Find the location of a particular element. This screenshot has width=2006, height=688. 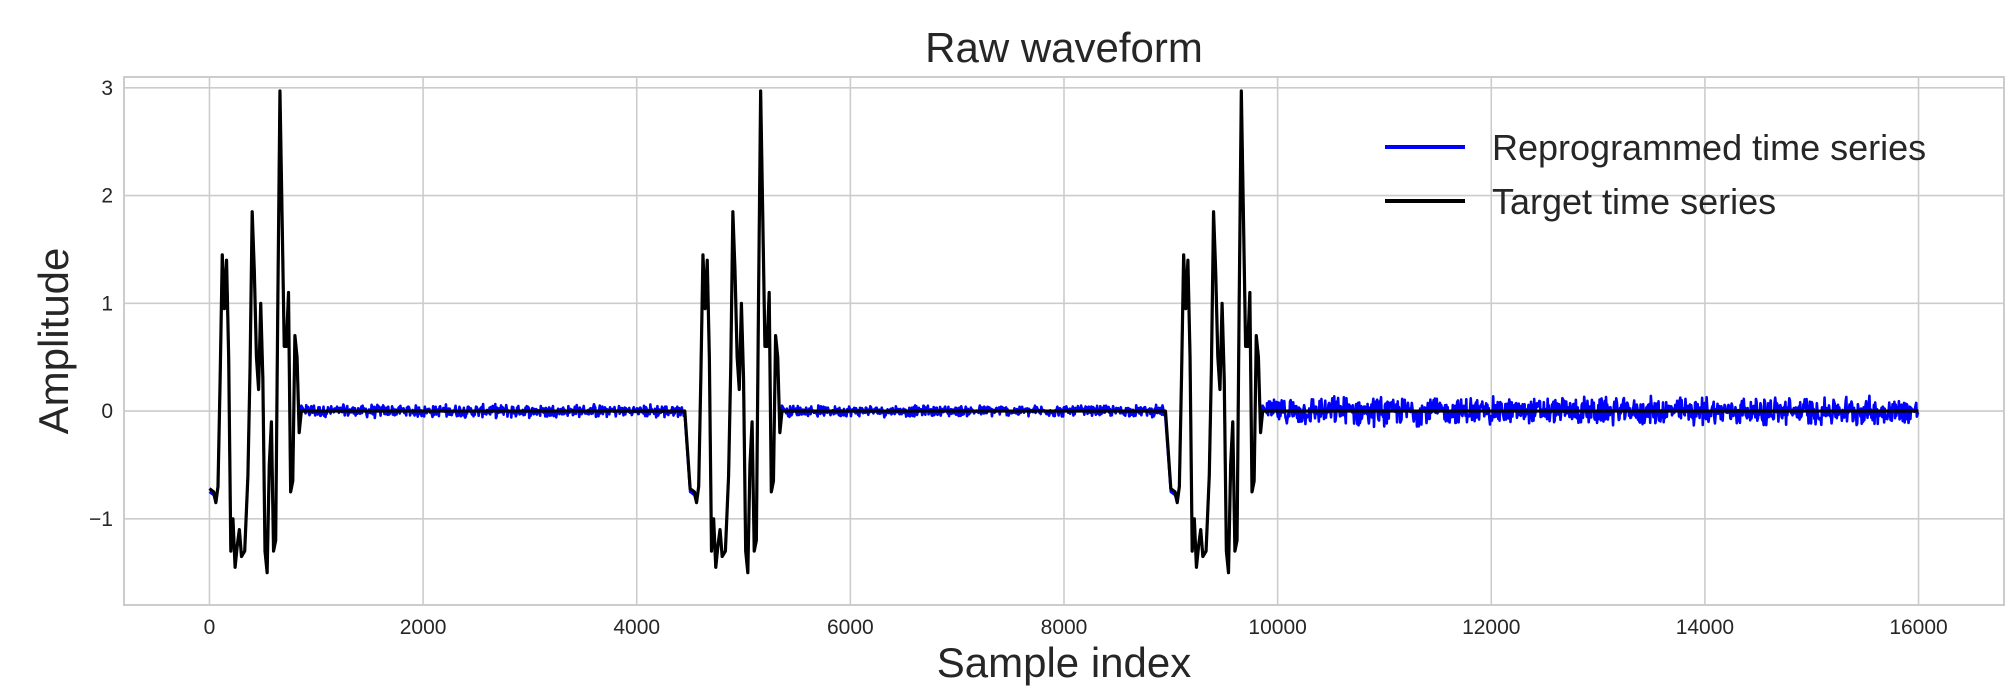

y-axis-title: Amplitude is located at coordinates (53, 341).